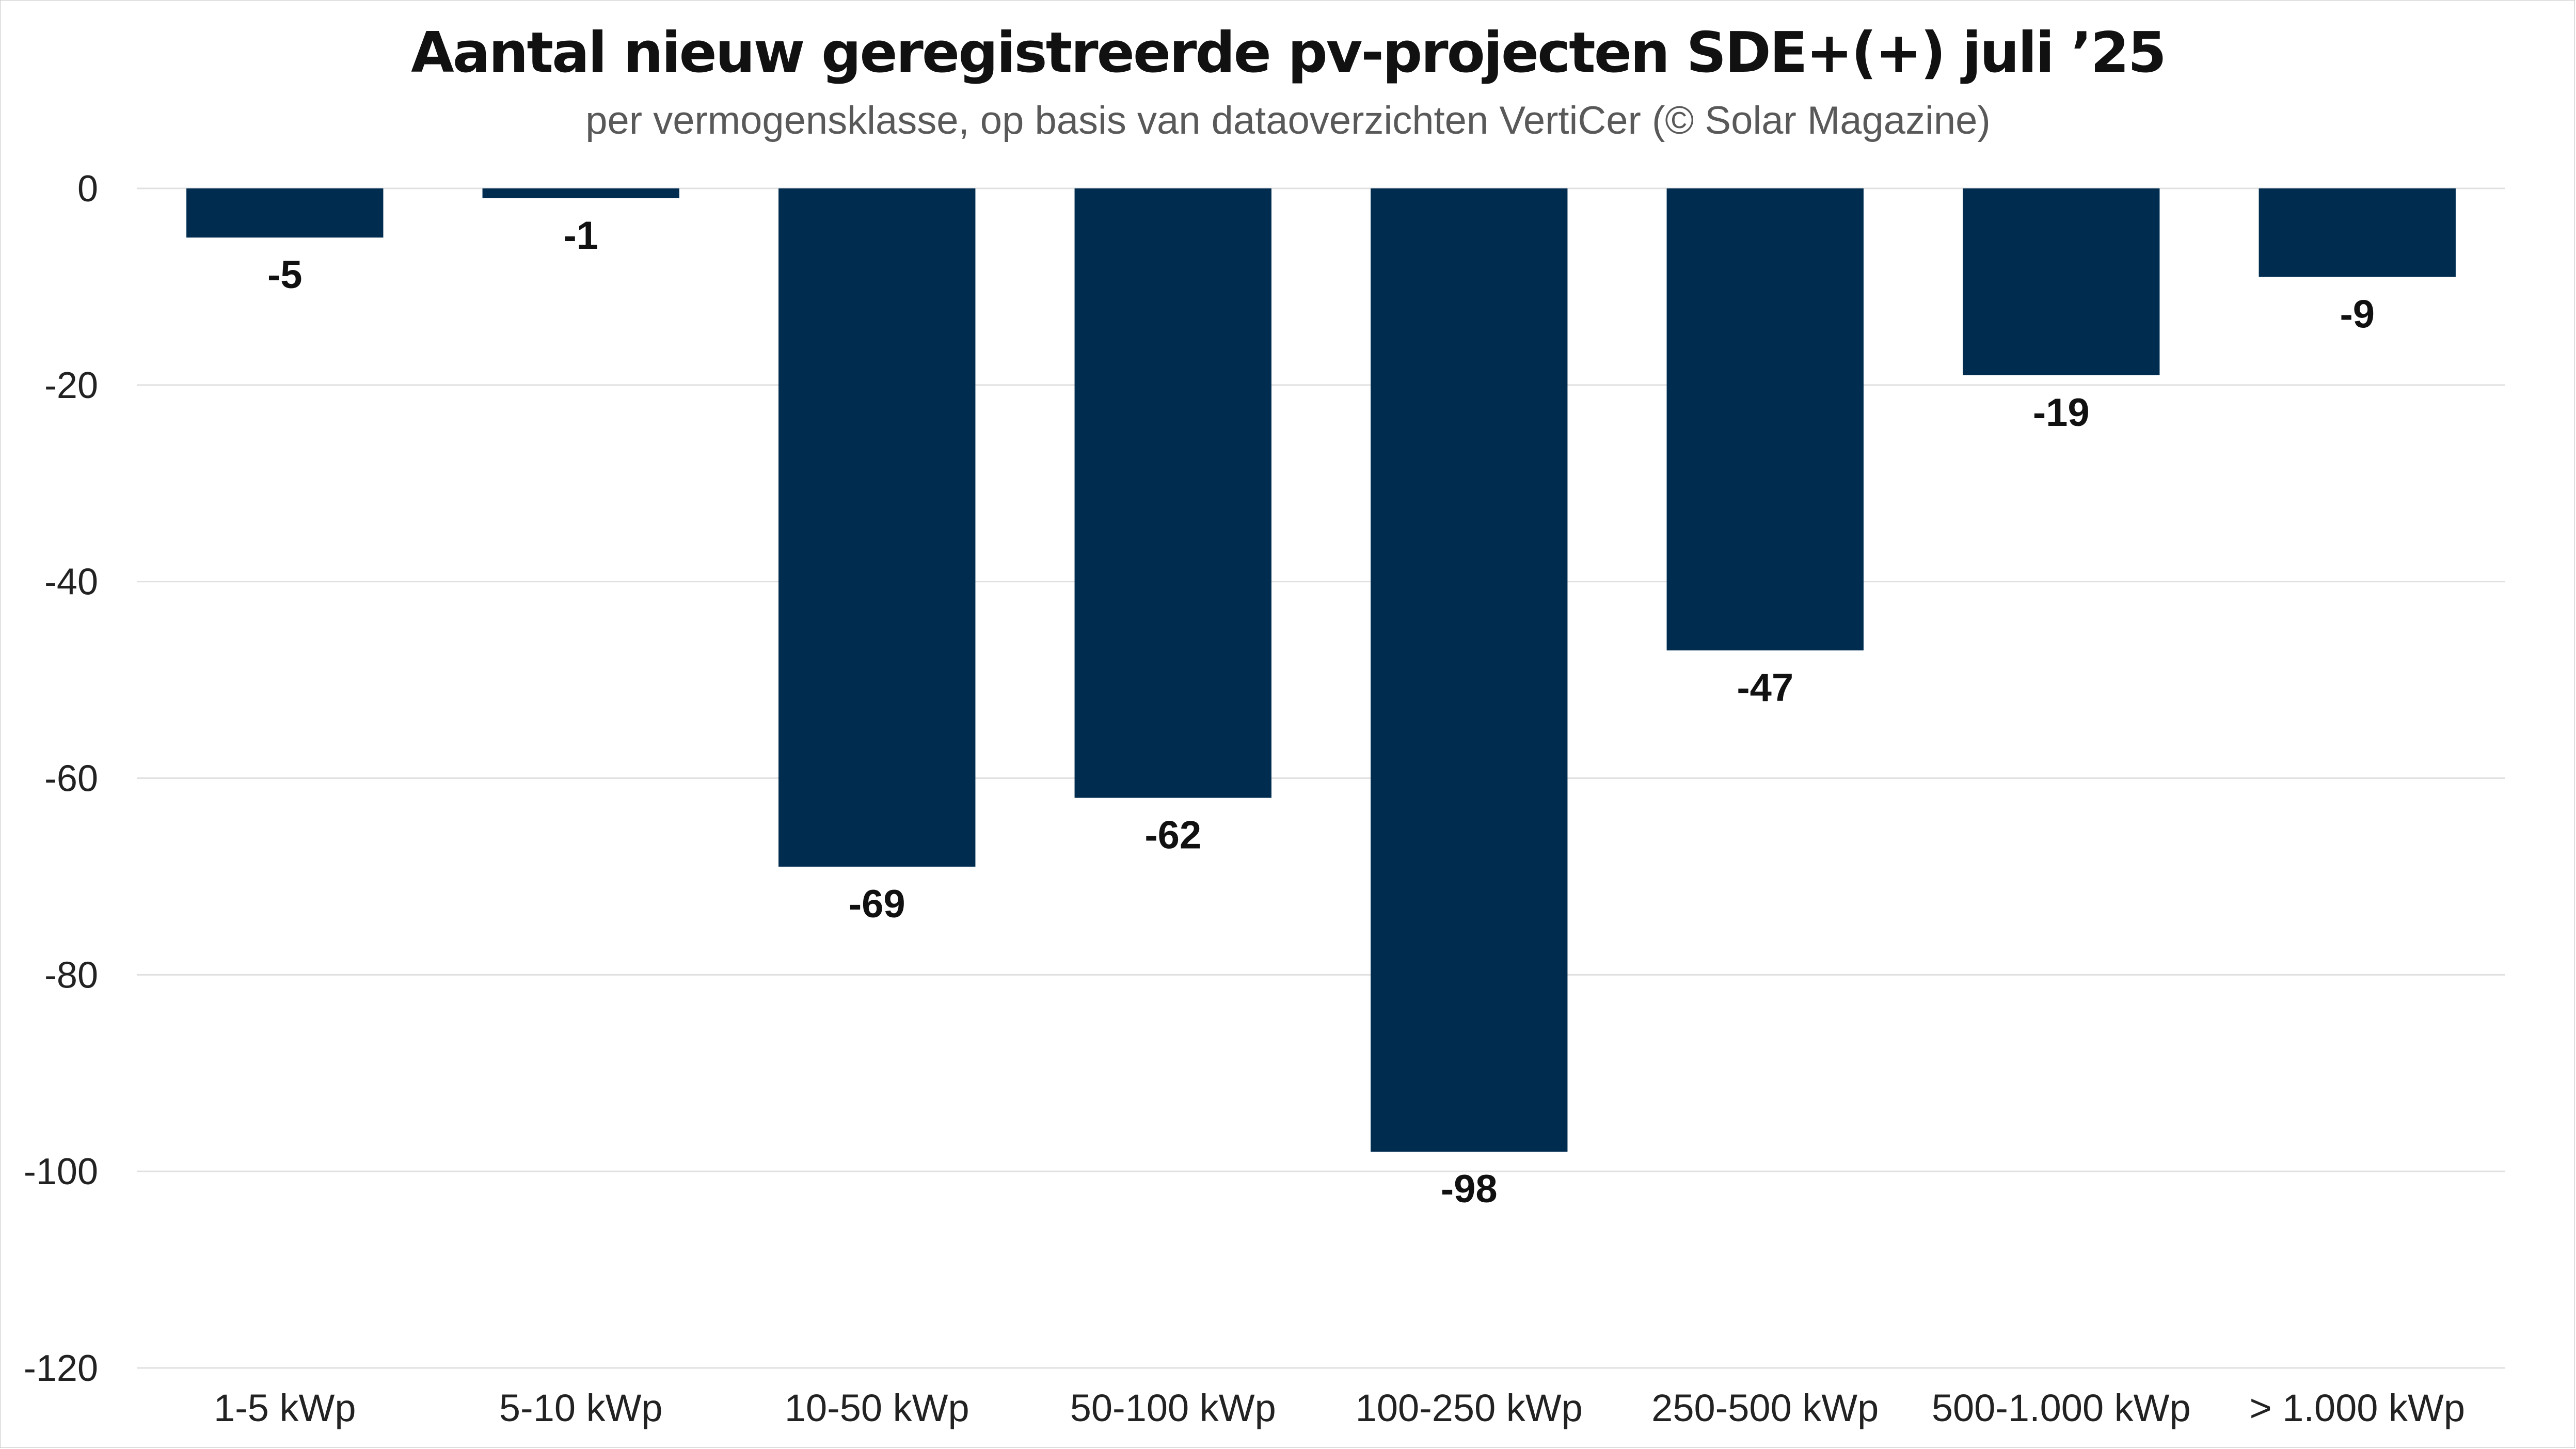 The width and height of the screenshot is (2576, 1449). What do you see at coordinates (71, 975) in the screenshot?
I see `y-tick-label: -80` at bounding box center [71, 975].